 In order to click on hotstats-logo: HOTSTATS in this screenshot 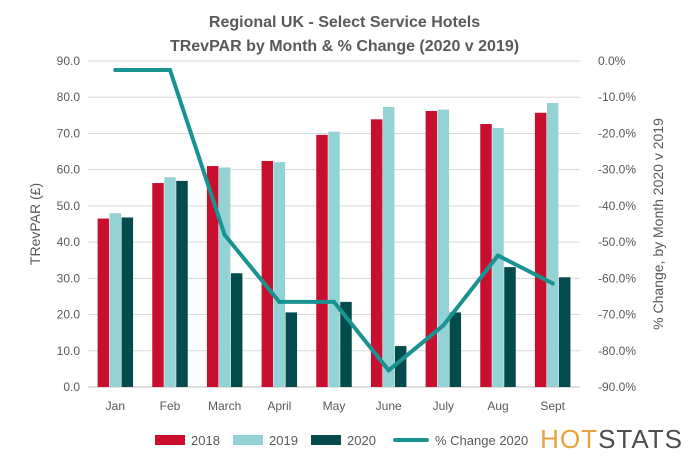, I will do `click(611, 439)`.